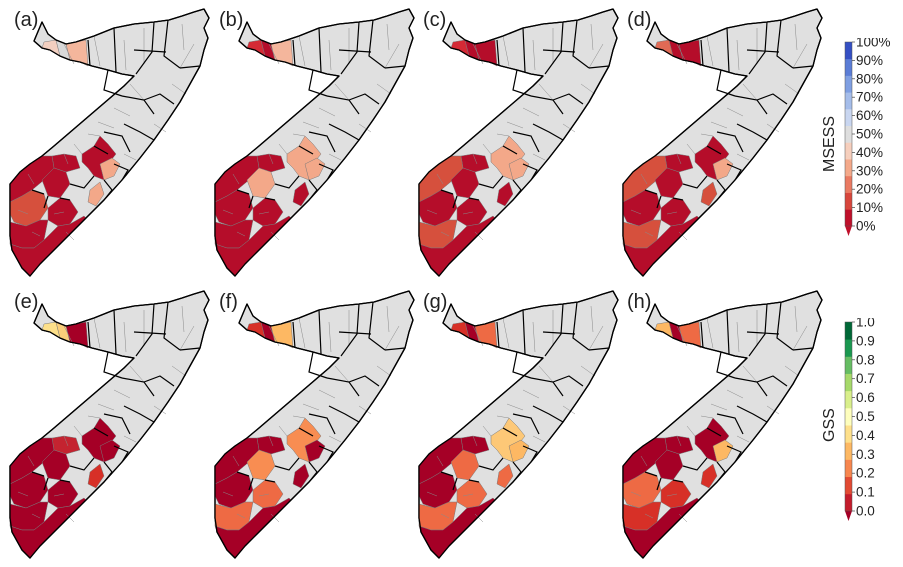  What do you see at coordinates (639, 302) in the screenshot?
I see `panel-label: (h)` at bounding box center [639, 302].